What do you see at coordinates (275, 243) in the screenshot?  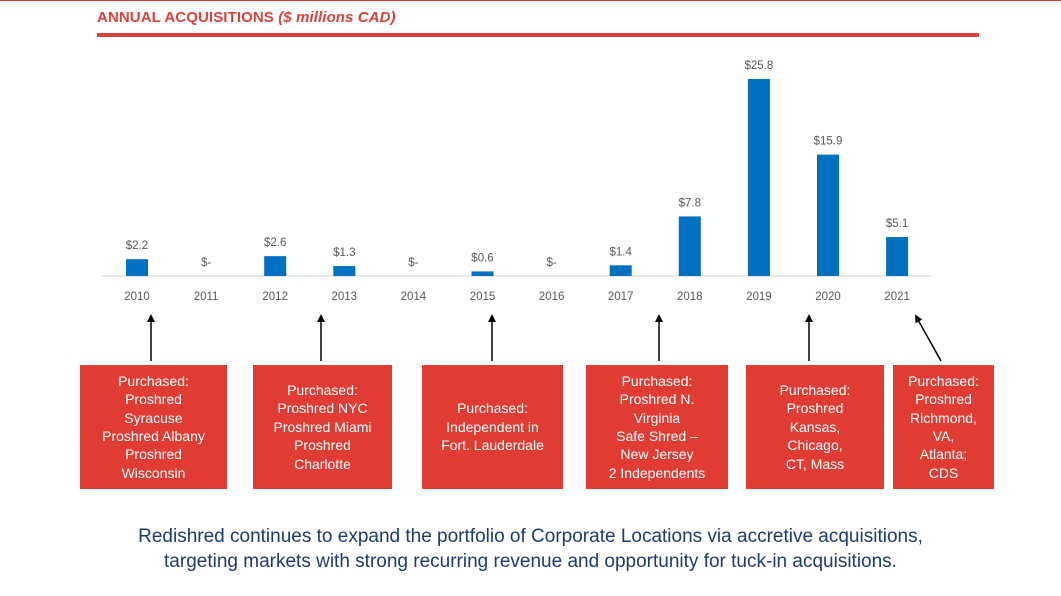 I see `data-label-2012: $2.6` at bounding box center [275, 243].